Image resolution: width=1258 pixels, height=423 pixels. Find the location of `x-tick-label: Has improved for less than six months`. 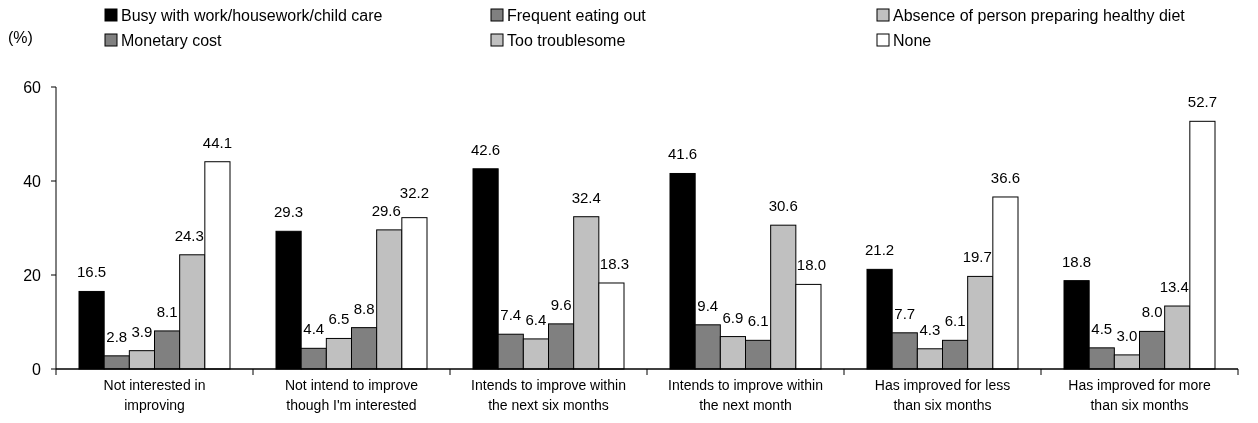

x-tick-label: Has improved for less than six months is located at coordinates (942, 395).